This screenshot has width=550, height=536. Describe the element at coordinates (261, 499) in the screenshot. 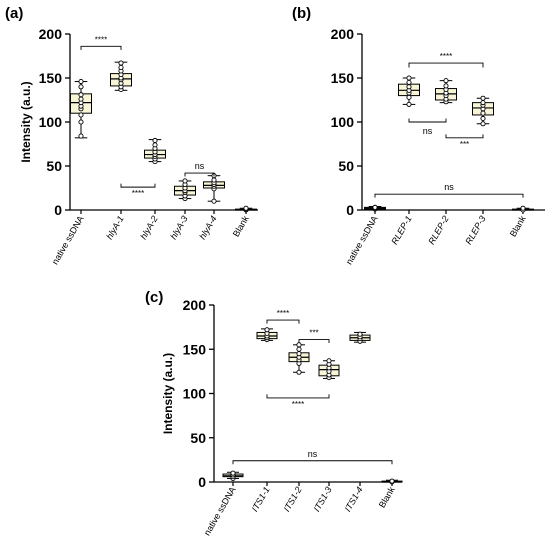

I see `x-tick-label: ITS1-1` at that location.